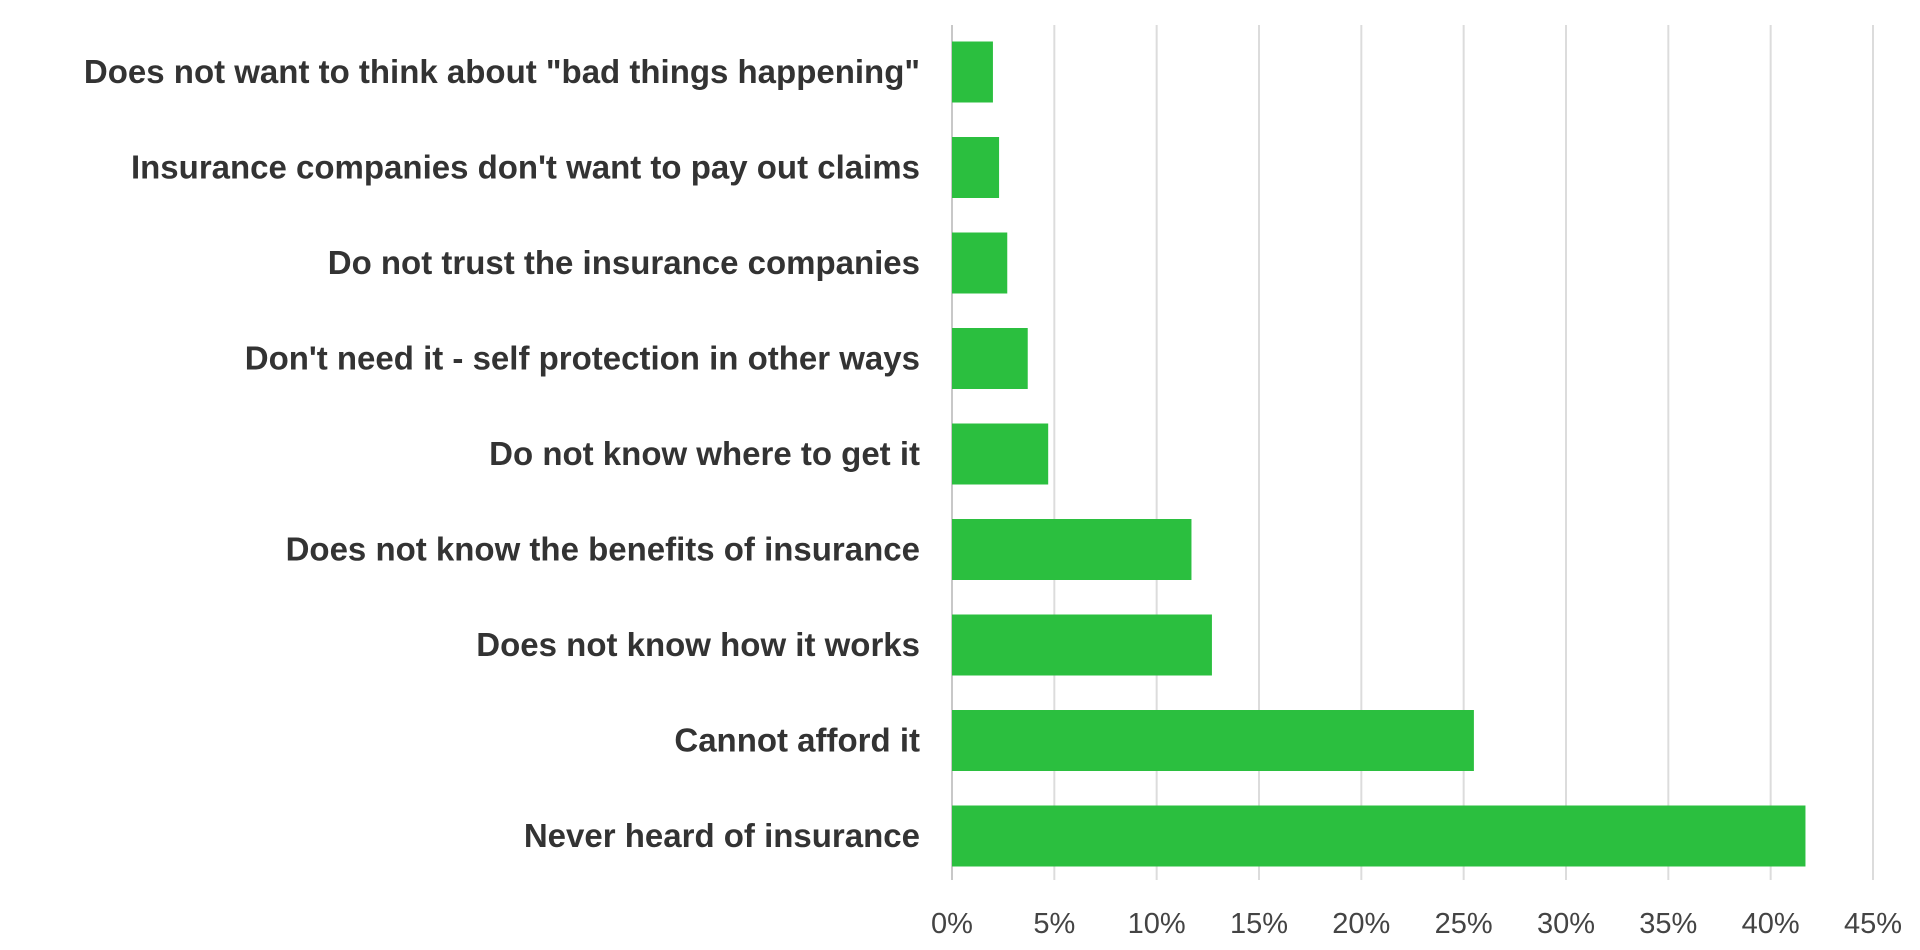 The width and height of the screenshot is (1920, 950). Describe the element at coordinates (603, 549) in the screenshot. I see `category-label: Does not know the benefits of insurance` at that location.